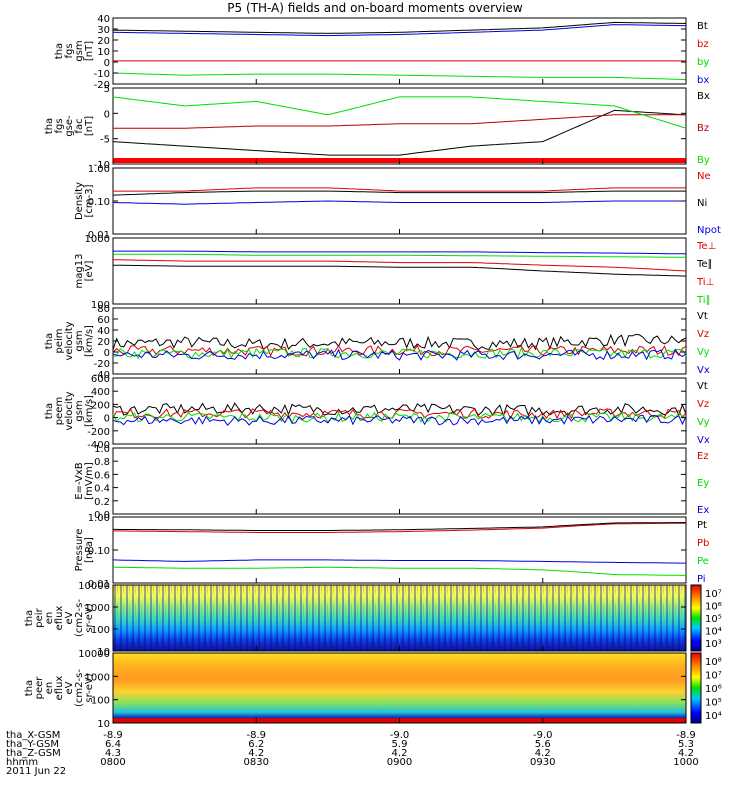 This screenshot has width=750, height=800. Describe the element at coordinates (703, 456) in the screenshot. I see `legend-entry: Ez` at that location.